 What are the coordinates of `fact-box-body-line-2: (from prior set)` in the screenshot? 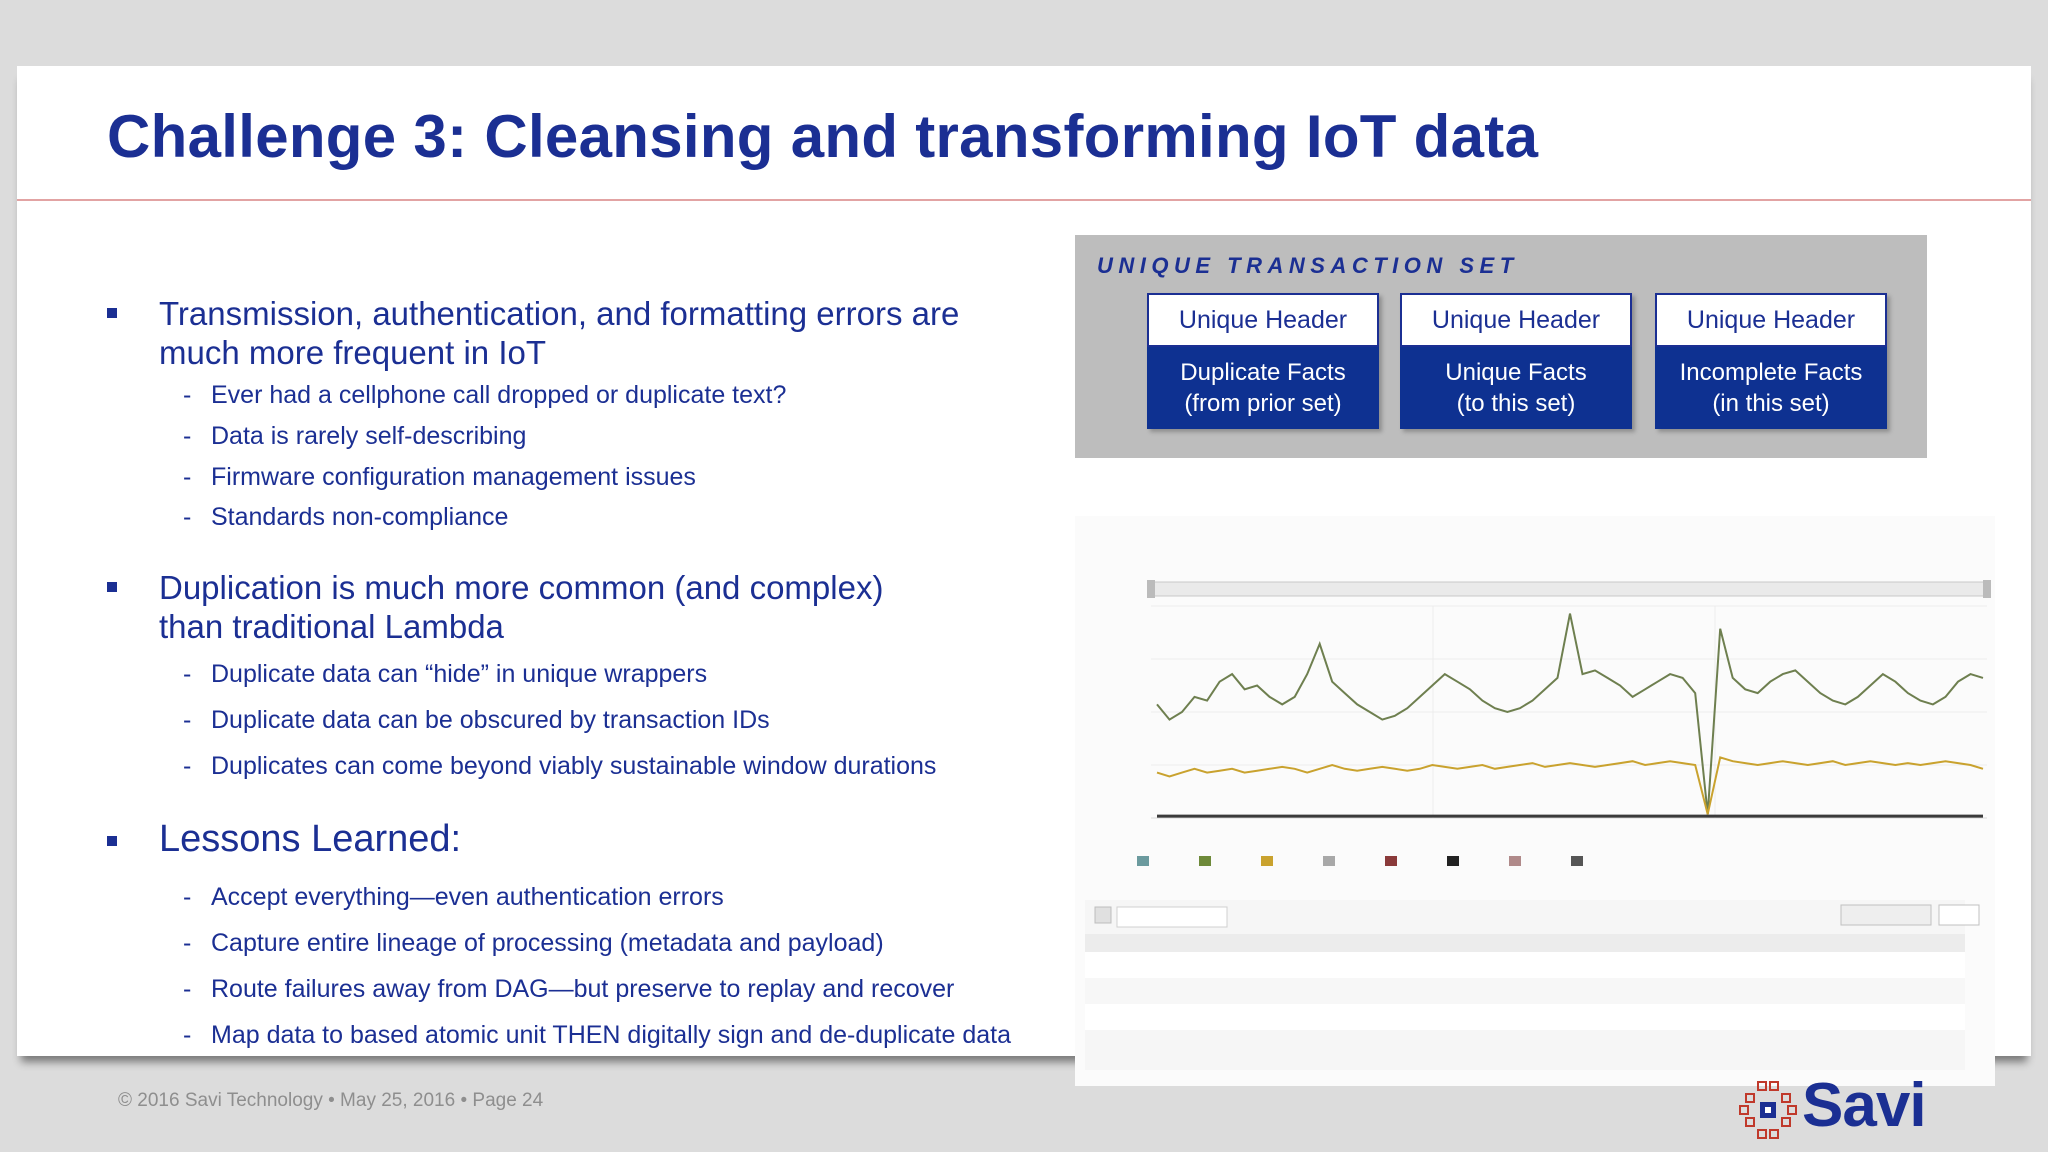 It's located at (1263, 403).